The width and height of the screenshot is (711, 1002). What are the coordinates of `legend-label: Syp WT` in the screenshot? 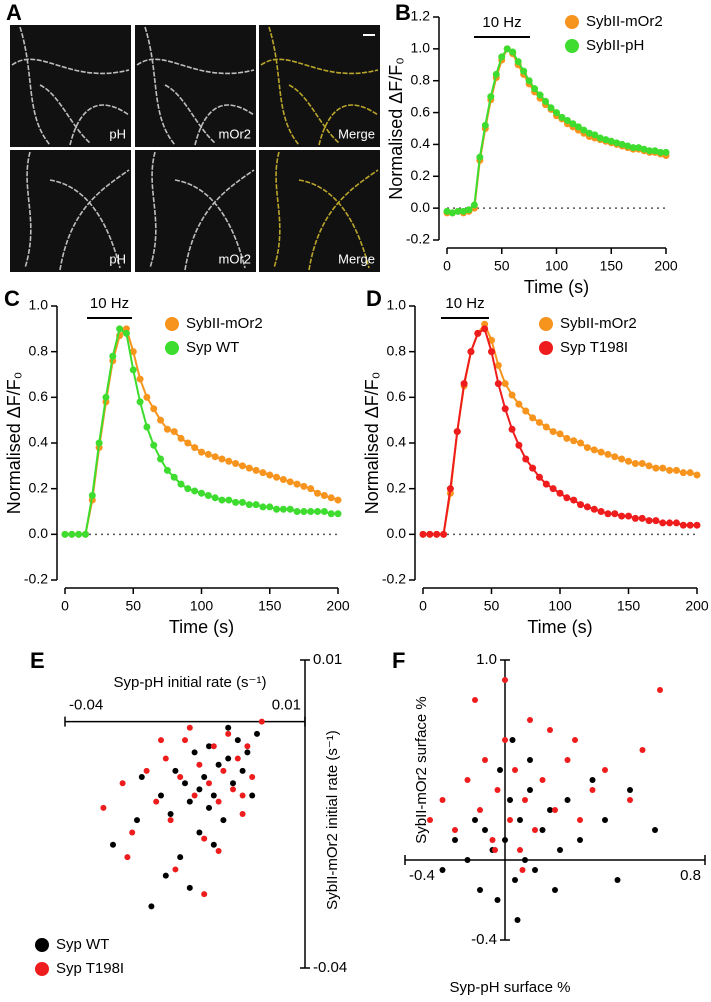 It's located at (82, 944).